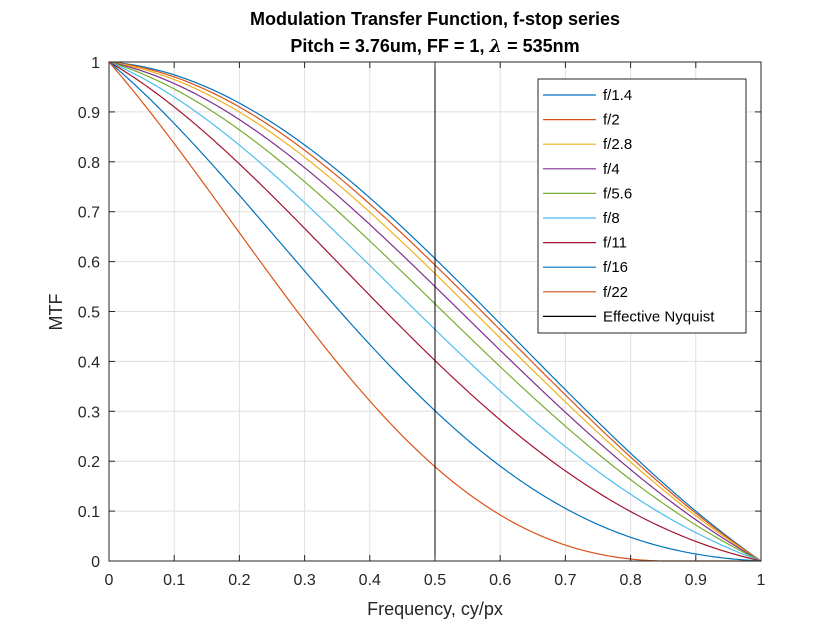 The height and width of the screenshot is (630, 840). I want to click on x-tick-label: 0.7, so click(565, 580).